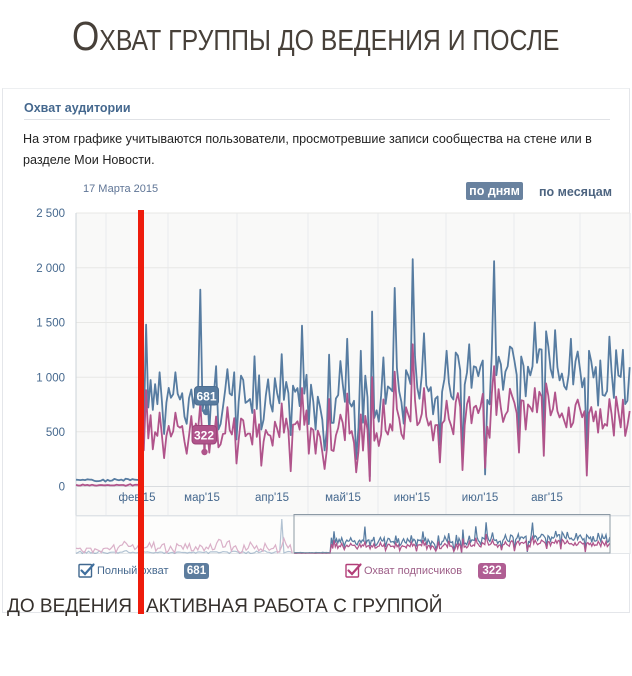 Image resolution: width=632 pixels, height=676 pixels. I want to click on svg-text: июл'15, so click(480, 498).